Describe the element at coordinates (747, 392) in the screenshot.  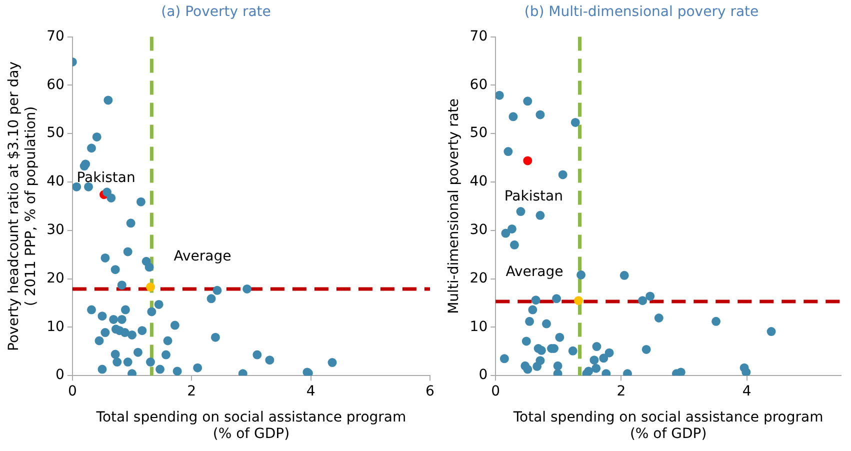
I see `x-tick-label: 4` at that location.